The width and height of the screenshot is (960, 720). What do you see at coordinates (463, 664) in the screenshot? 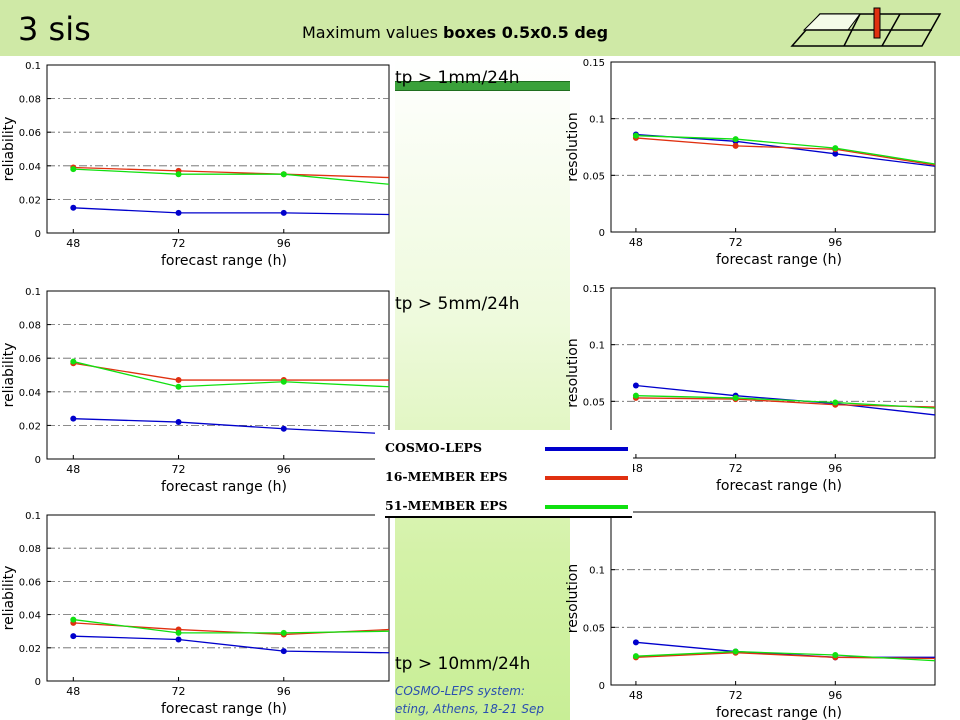
I see `threshold-label-3: tp > 10mm/24h` at bounding box center [463, 664].